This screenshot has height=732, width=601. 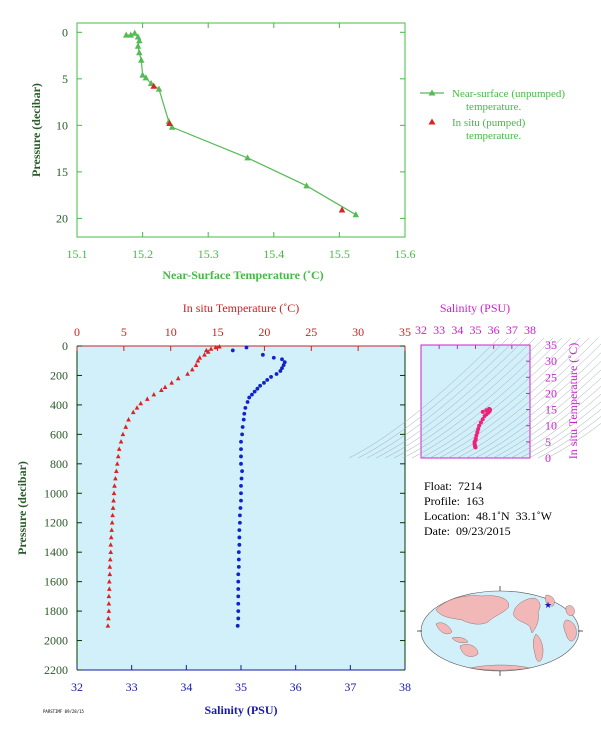 What do you see at coordinates (541, 401) in the screenshot?
I see `c3-temperature-axis: 0 5 10 15 20 25 30 35` at bounding box center [541, 401].